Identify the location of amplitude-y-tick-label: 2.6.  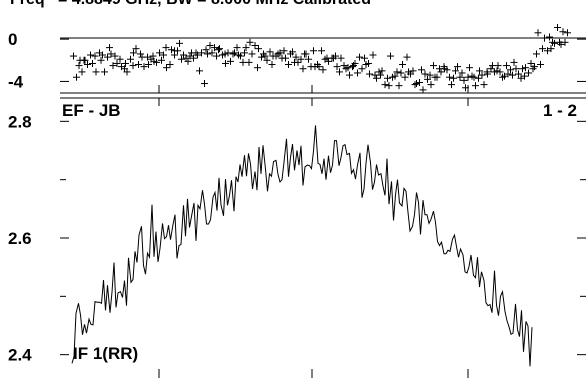
(20, 238).